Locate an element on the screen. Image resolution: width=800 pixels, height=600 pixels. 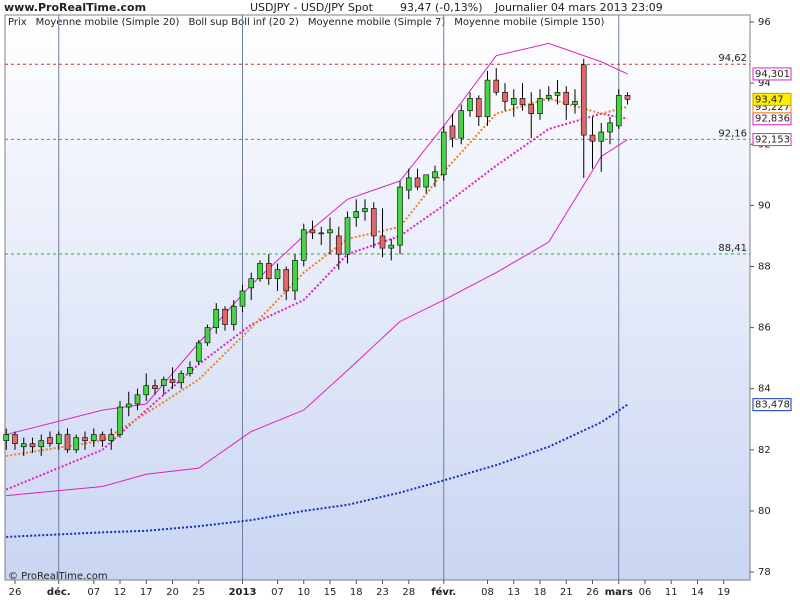
level-label: 88,41 is located at coordinates (732, 248).